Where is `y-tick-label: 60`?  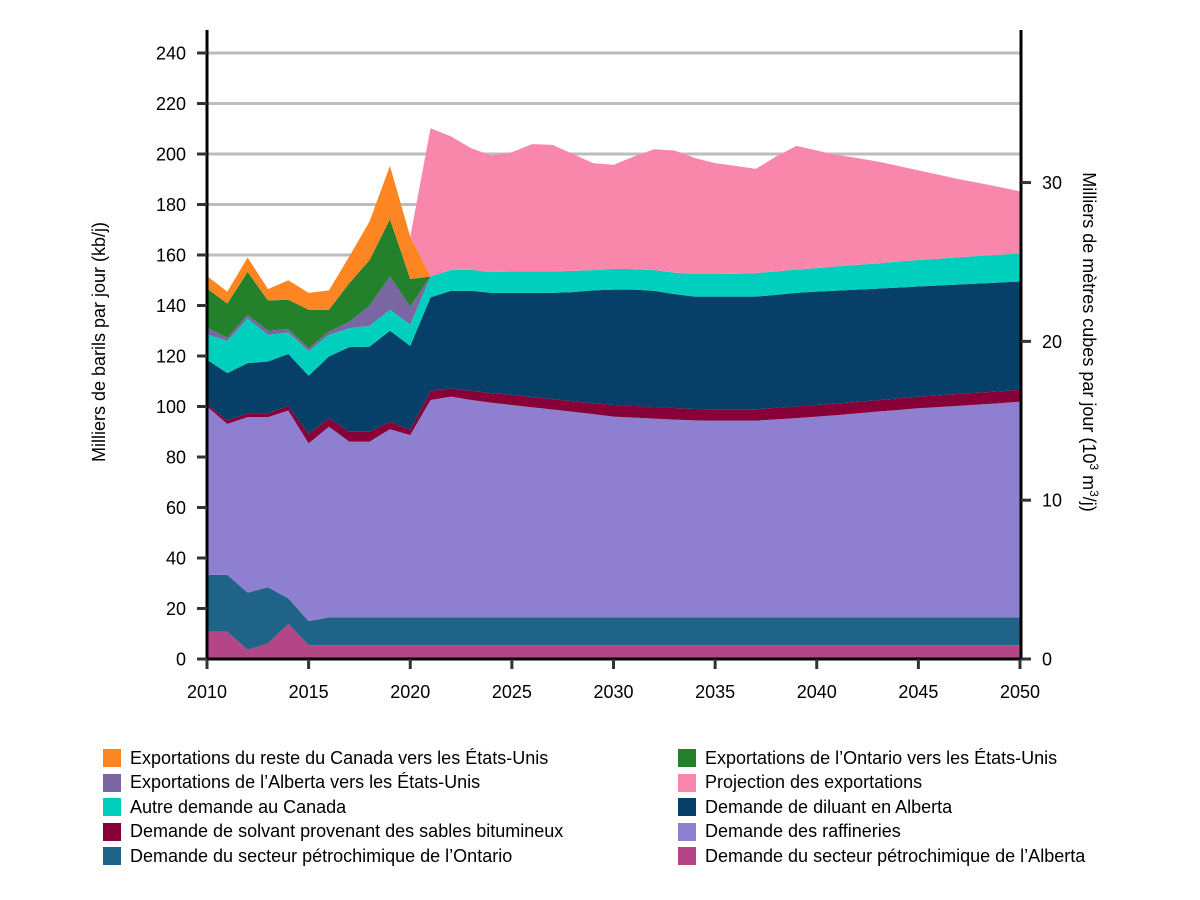 y-tick-label: 60 is located at coordinates (176, 508).